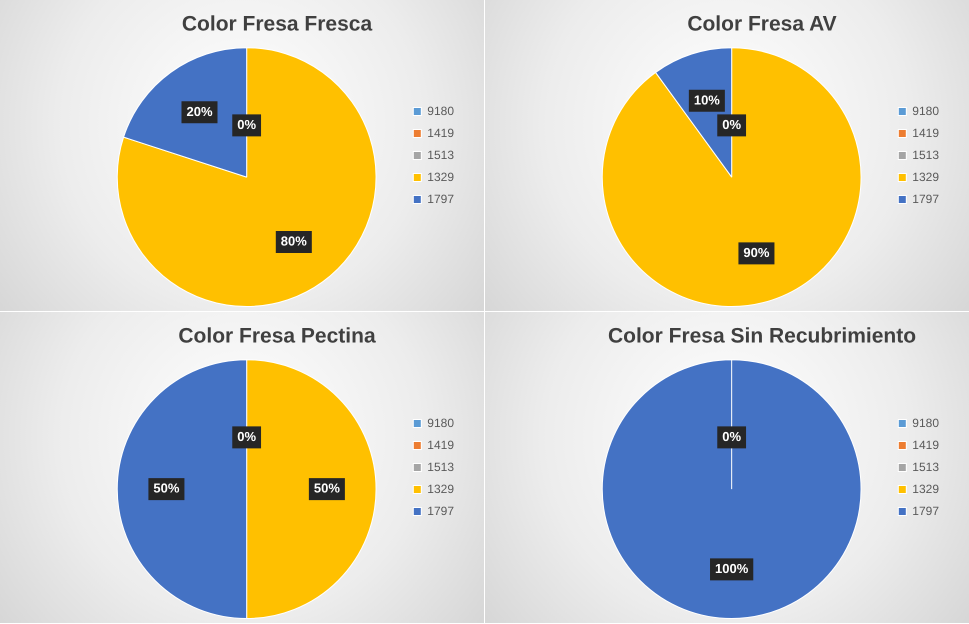  Describe the element at coordinates (756, 252) in the screenshot. I see `data-label: 90%` at that location.